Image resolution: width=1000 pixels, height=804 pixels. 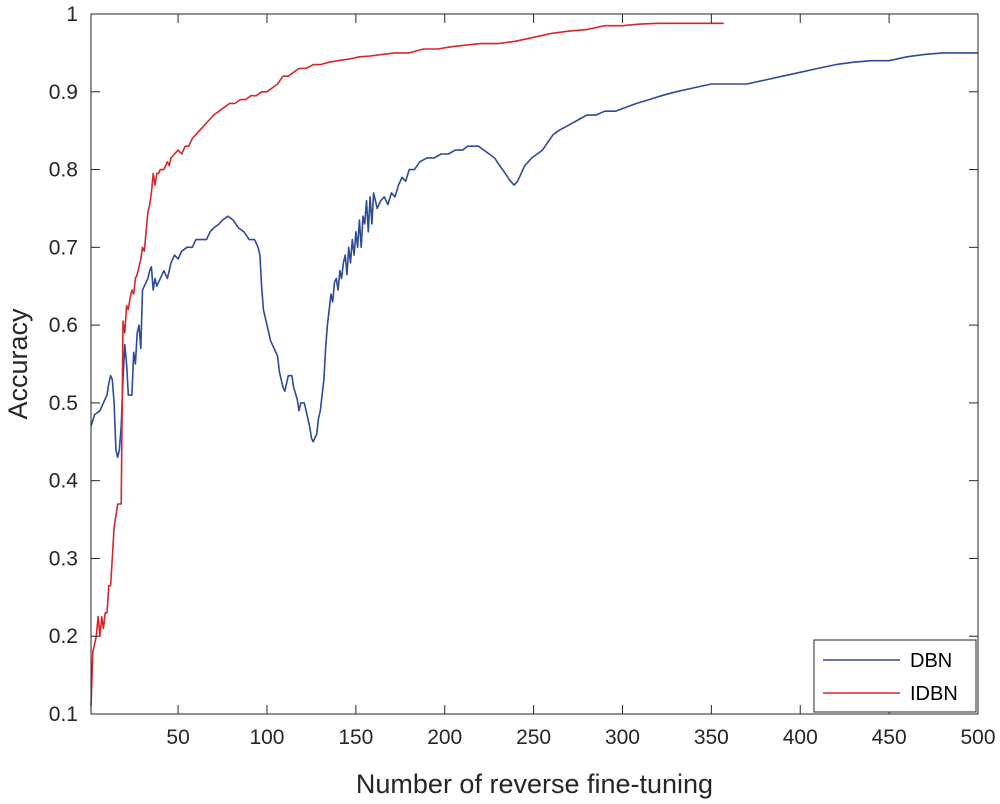 What do you see at coordinates (177, 737) in the screenshot?
I see `x-tick-label: 50` at bounding box center [177, 737].